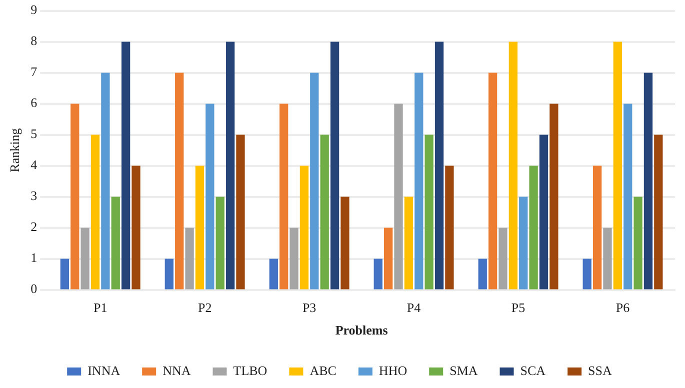  What do you see at coordinates (309, 308) in the screenshot?
I see `x-tick-label: P3` at bounding box center [309, 308].